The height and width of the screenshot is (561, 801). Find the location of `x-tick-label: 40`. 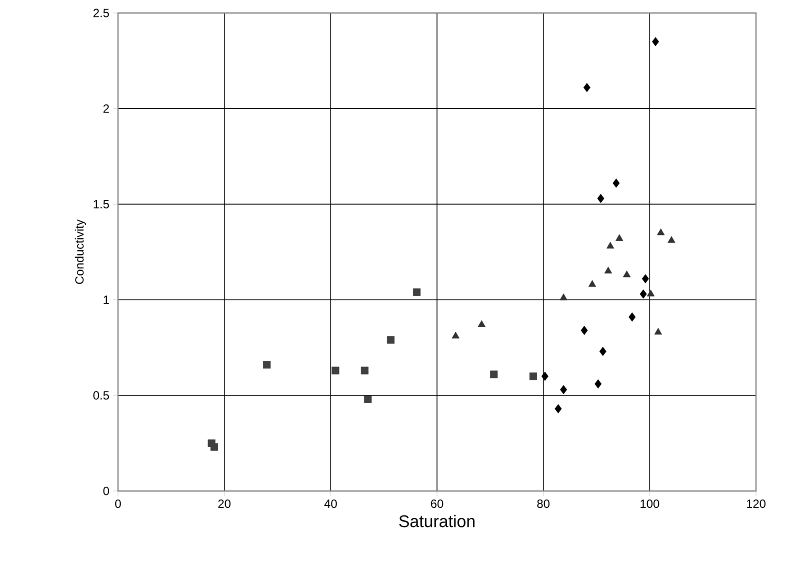

x-tick-label: 40 is located at coordinates (330, 504).